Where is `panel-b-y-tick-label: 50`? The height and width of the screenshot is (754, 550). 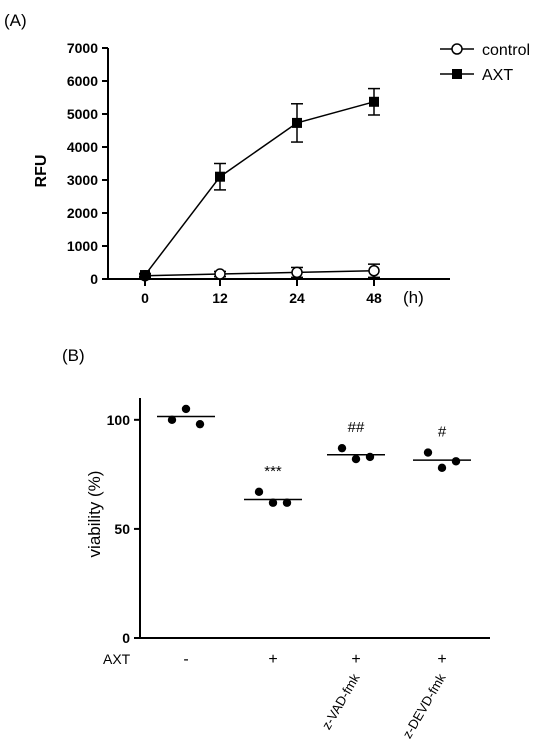 panel-b-y-tick-label: 50 is located at coordinates (122, 529).